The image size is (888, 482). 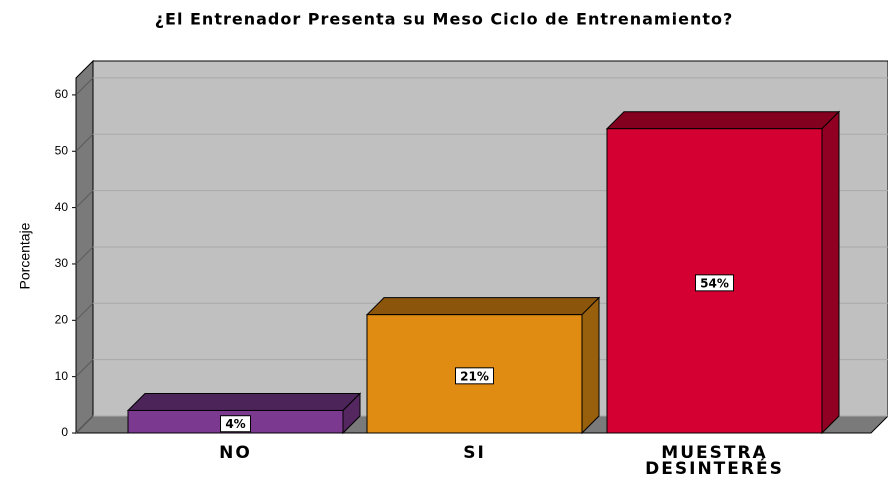 I want to click on y-tick-label: 40, so click(x=62, y=207).